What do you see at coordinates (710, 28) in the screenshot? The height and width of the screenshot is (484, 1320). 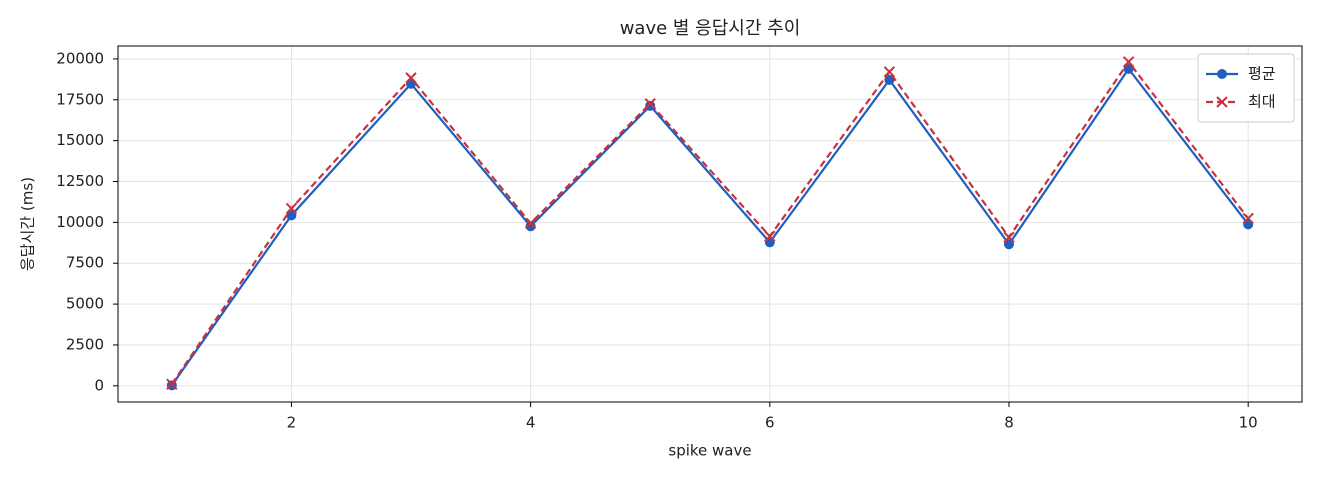 I see `chart-title: wave 별 응답시간 추이` at bounding box center [710, 28].